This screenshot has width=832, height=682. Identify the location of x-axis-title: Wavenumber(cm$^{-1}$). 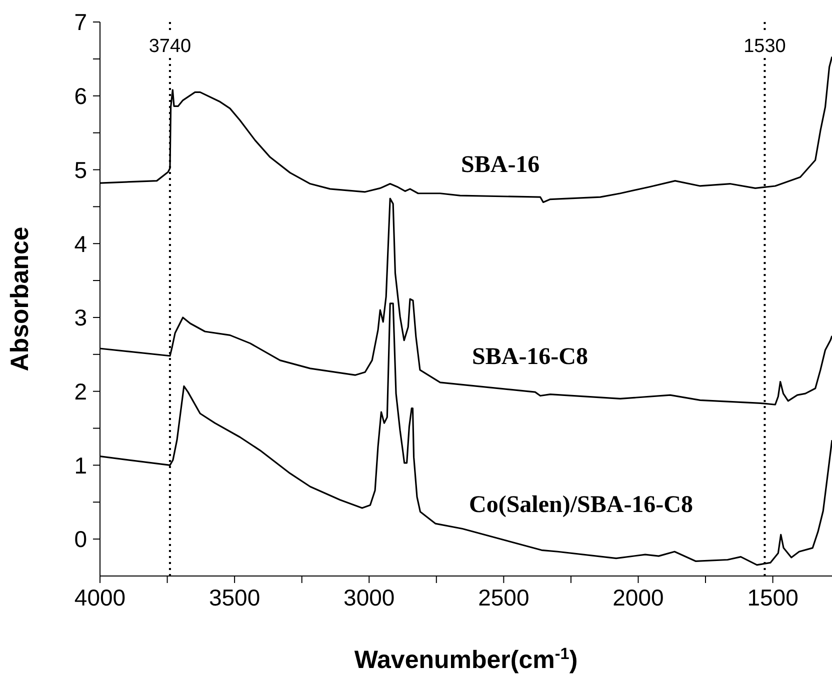
(466, 659).